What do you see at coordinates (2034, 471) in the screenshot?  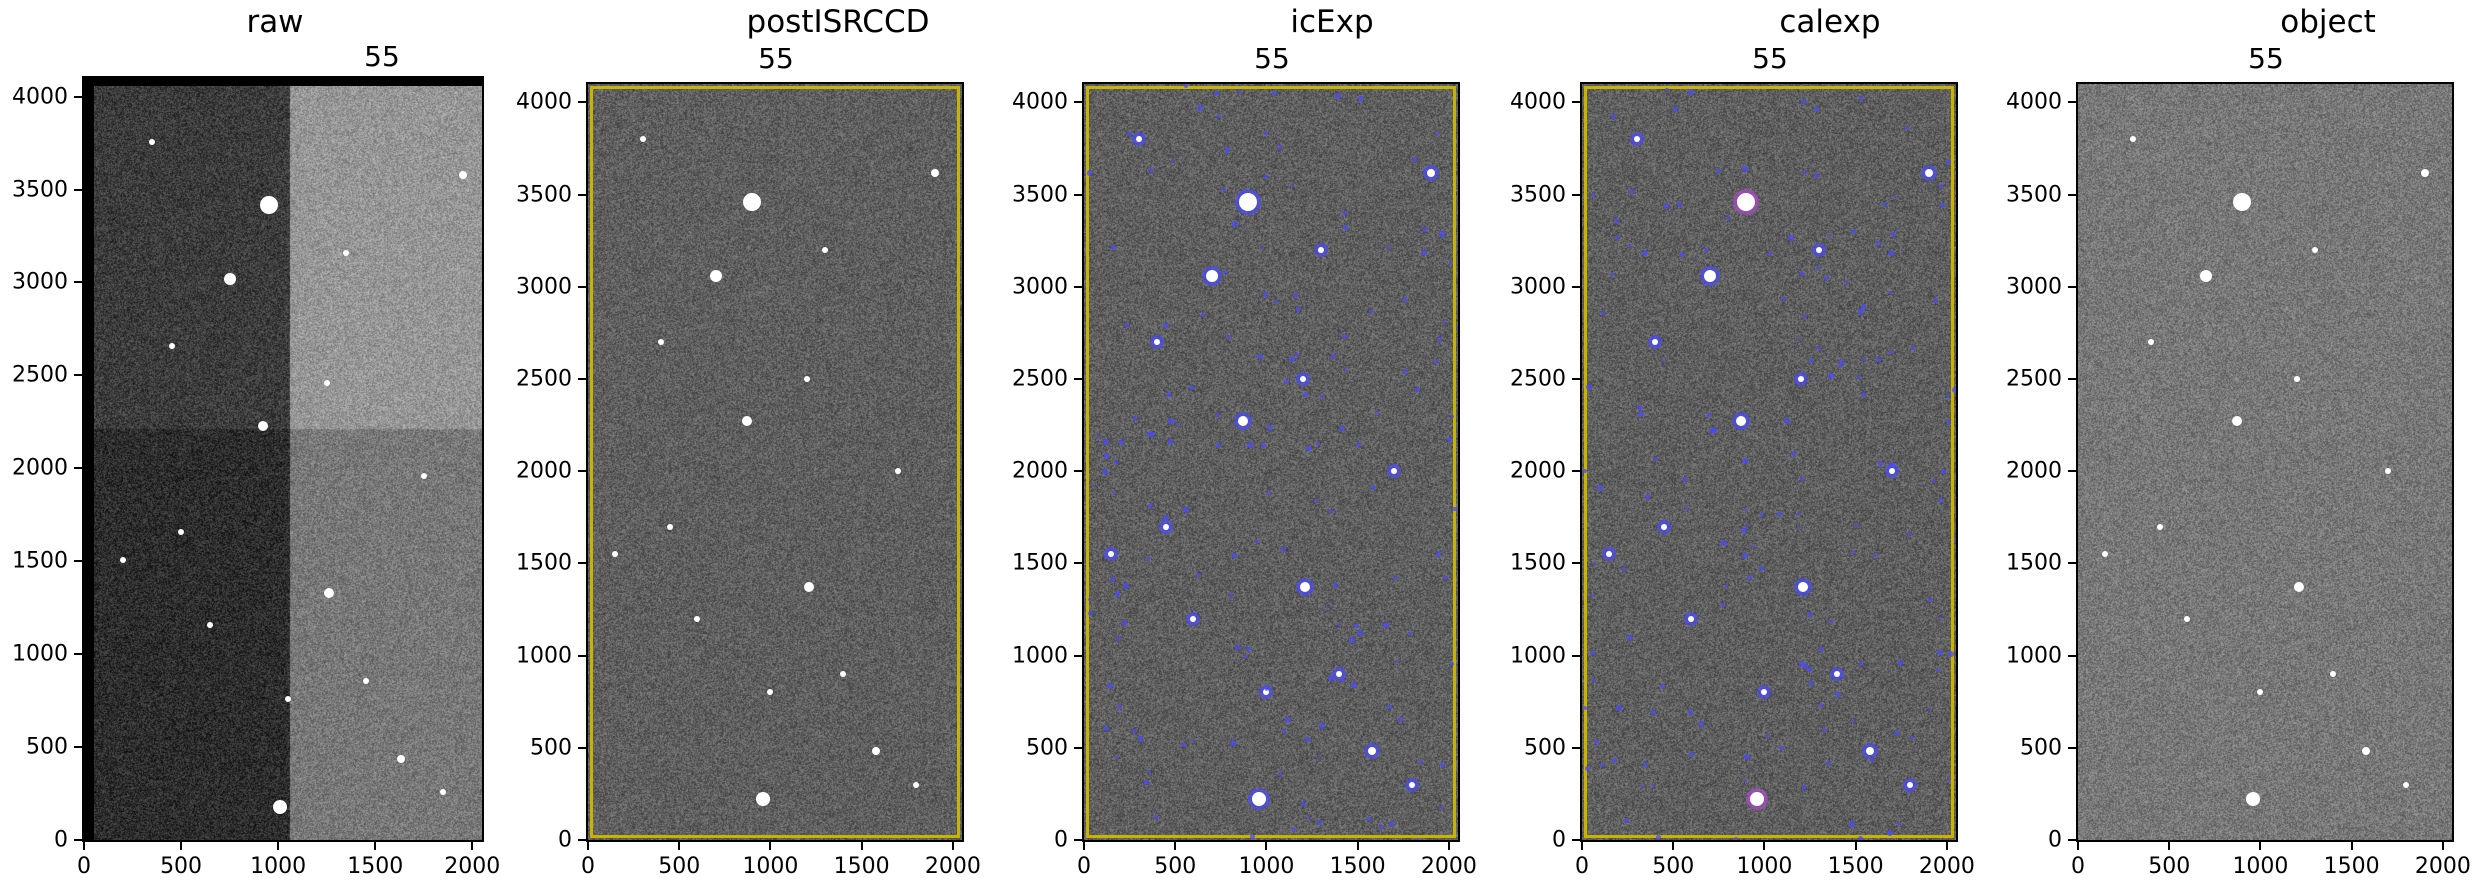 I see `y-tick-label: 2000` at bounding box center [2034, 471].